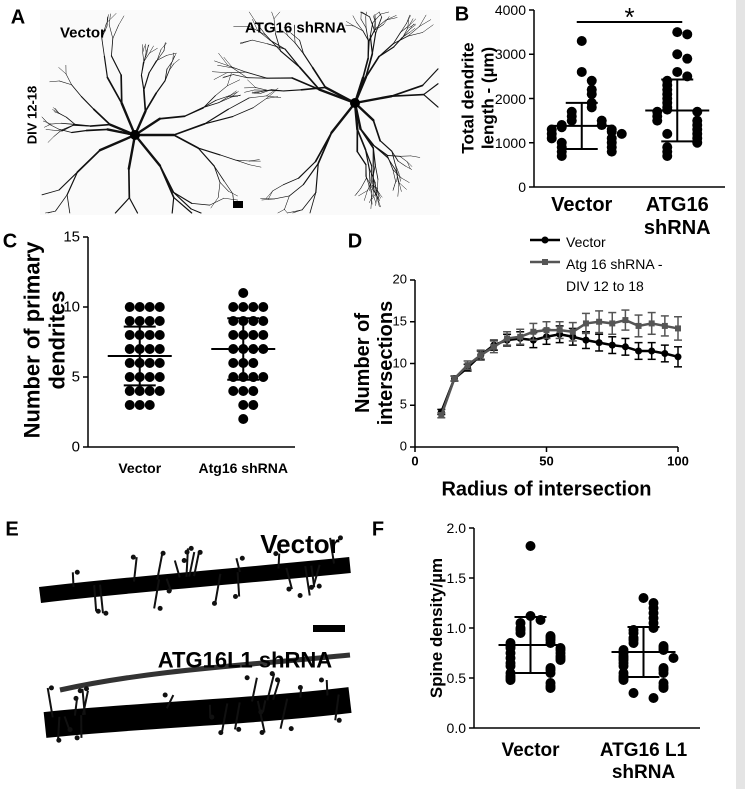 This screenshot has height=789, width=745. Describe the element at coordinates (510, 9) in the screenshot. I see `y-tick-label: 4000` at that location.